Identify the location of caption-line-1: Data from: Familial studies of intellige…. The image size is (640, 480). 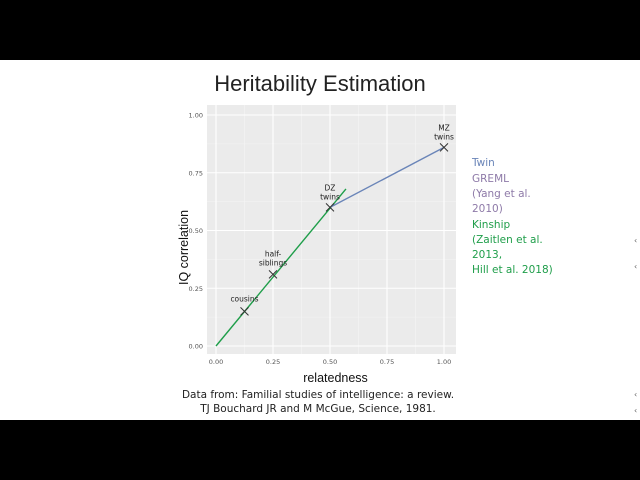
(318, 395).